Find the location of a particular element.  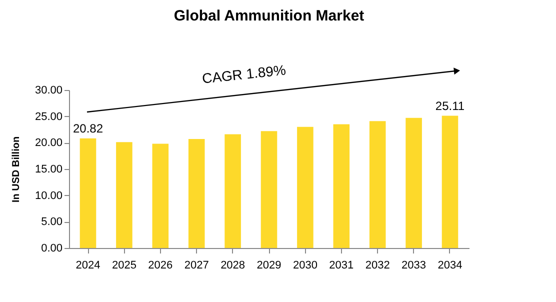

x-tick-label: 2034 is located at coordinates (450, 266).